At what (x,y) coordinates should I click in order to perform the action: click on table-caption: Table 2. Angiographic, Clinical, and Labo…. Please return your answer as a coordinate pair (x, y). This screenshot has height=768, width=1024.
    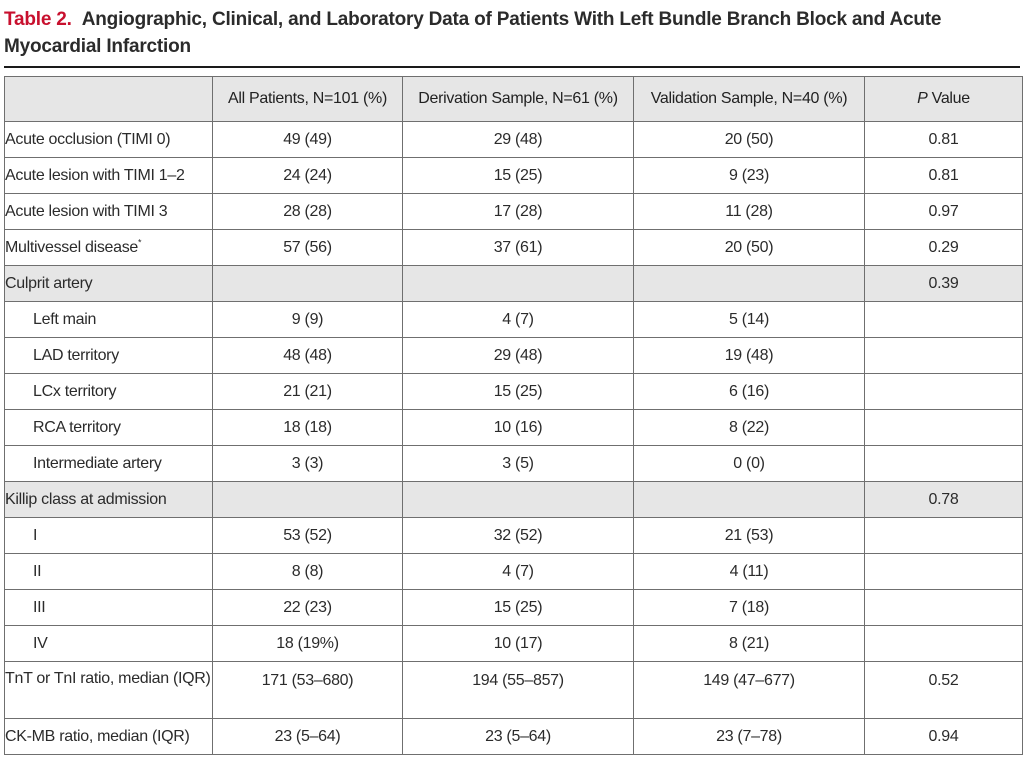
    Looking at the image, I should click on (509, 33).